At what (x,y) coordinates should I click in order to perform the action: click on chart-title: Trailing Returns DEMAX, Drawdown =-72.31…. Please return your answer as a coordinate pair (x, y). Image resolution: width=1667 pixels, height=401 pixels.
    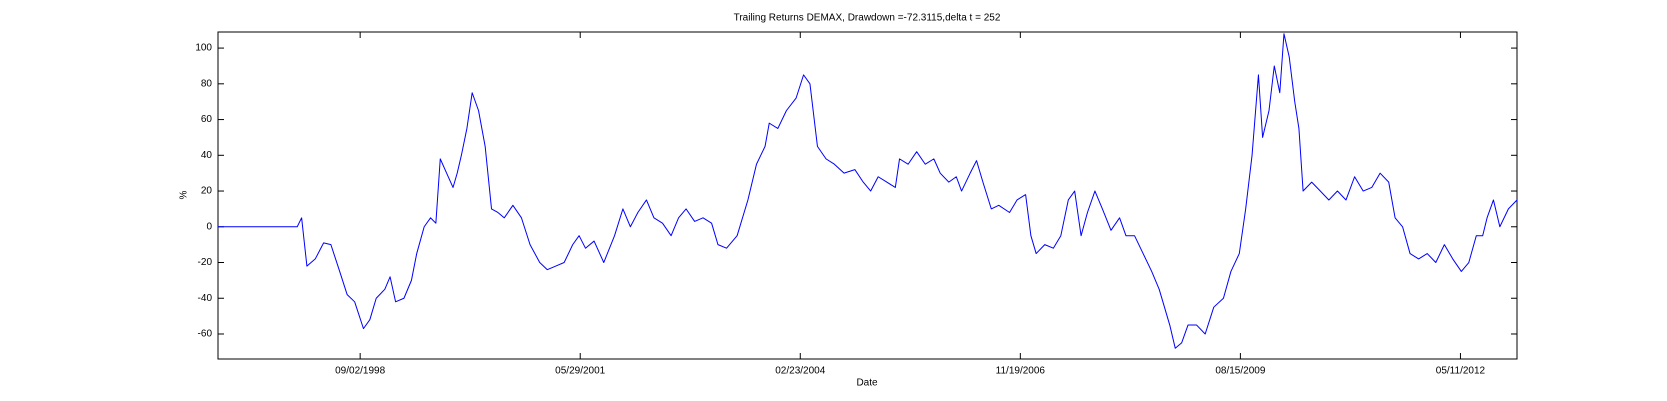
    Looking at the image, I should click on (867, 18).